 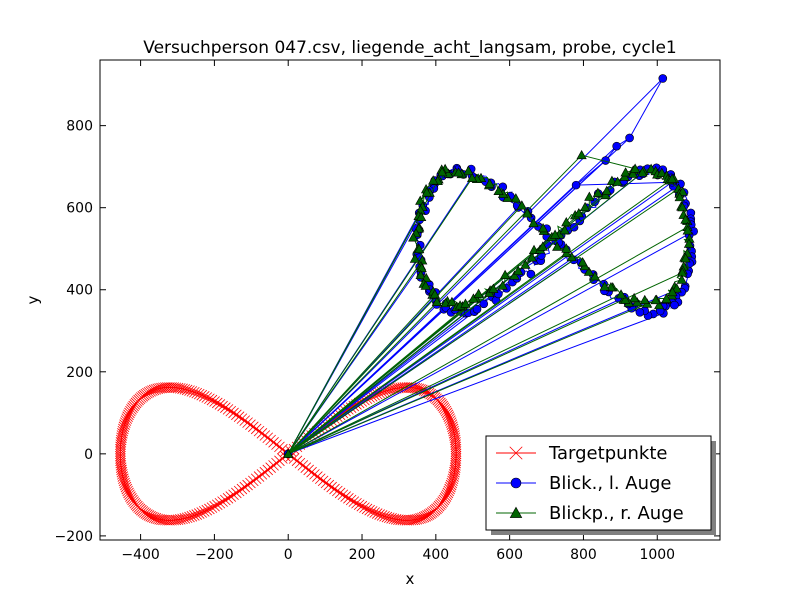 What do you see at coordinates (79, 291) in the screenshot?
I see `y-tick-label: 400` at bounding box center [79, 291].